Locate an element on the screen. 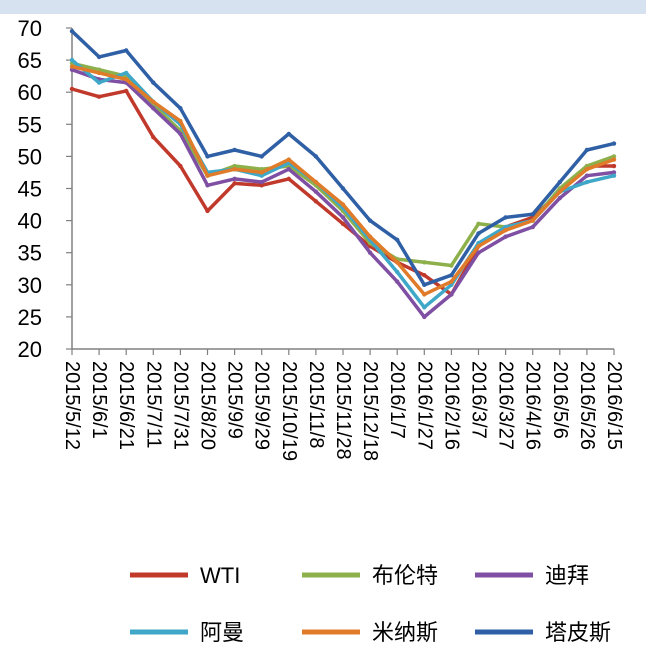 The height and width of the screenshot is (648, 646). y-tick-label: 60 is located at coordinates (30, 92).